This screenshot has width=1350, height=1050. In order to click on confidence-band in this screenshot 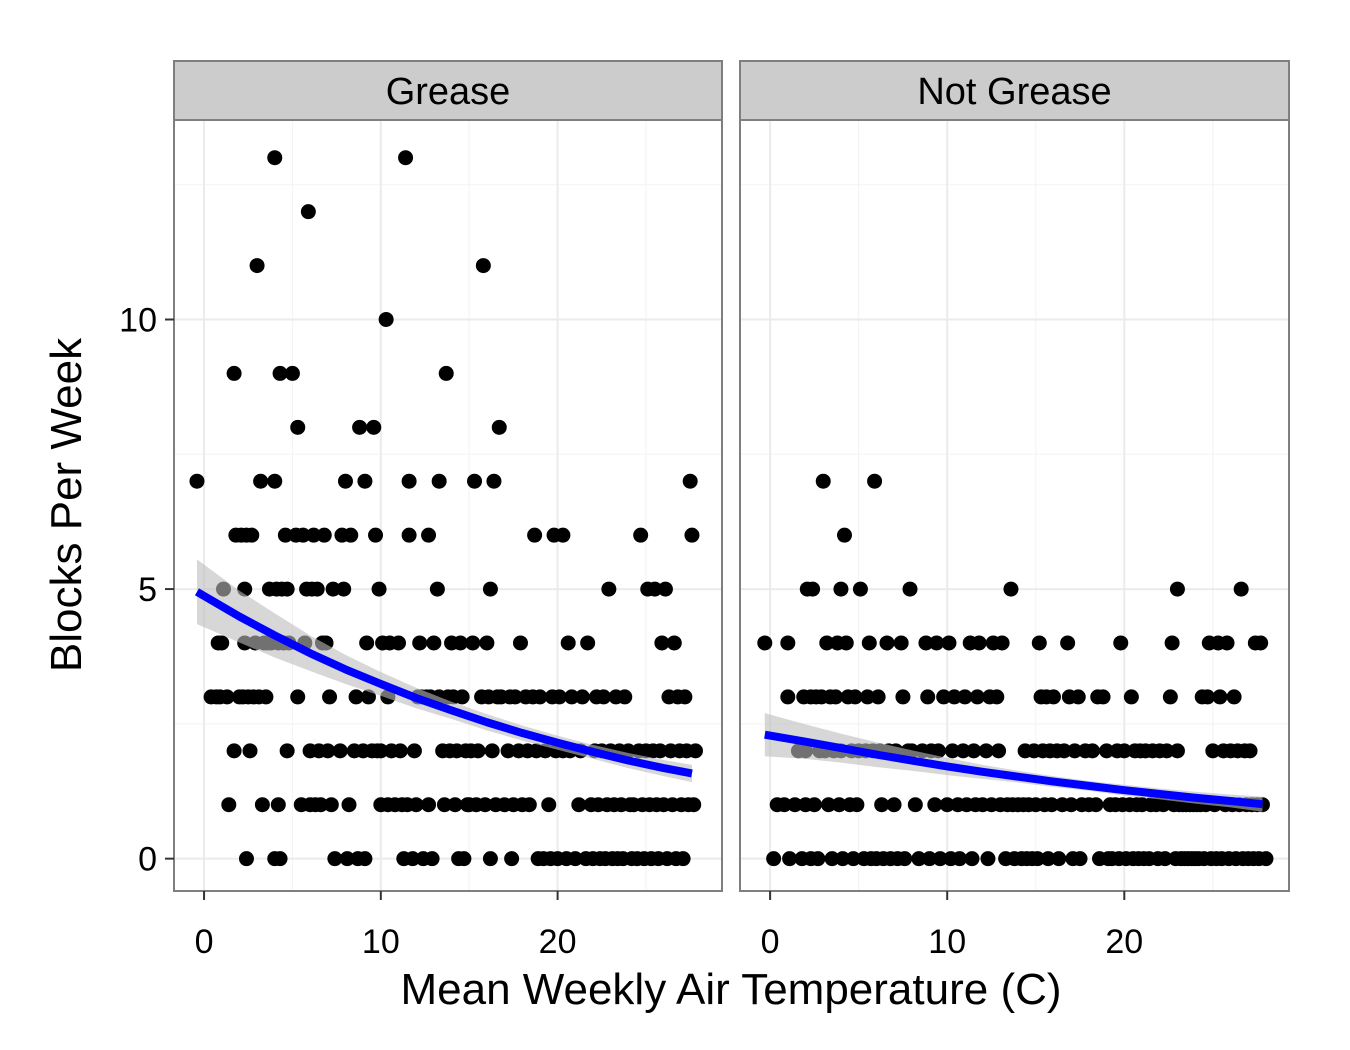, I will do `click(1013, 762)`.